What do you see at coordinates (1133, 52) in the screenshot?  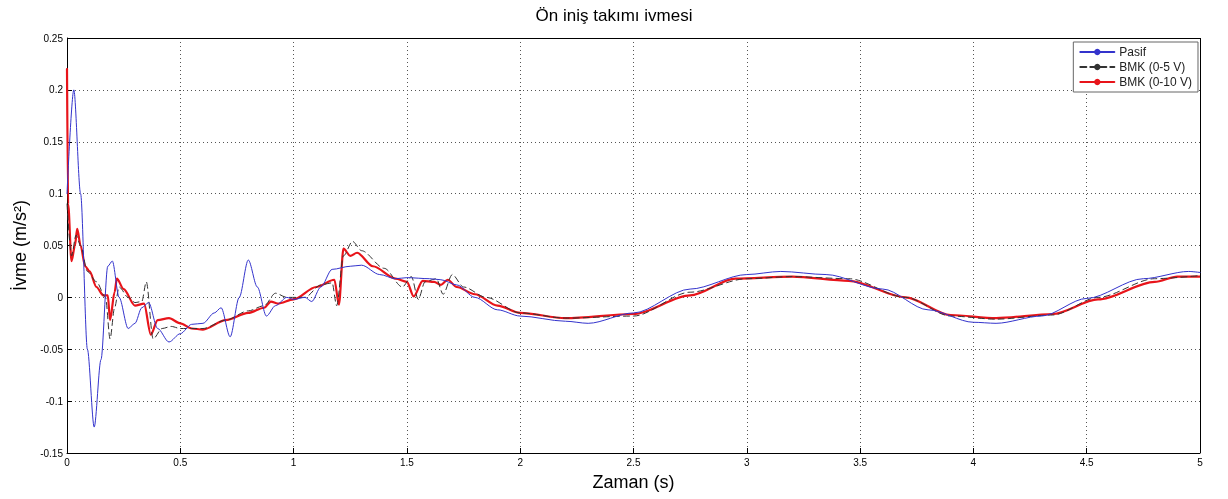 I see `legend-label: Pasif` at bounding box center [1133, 52].